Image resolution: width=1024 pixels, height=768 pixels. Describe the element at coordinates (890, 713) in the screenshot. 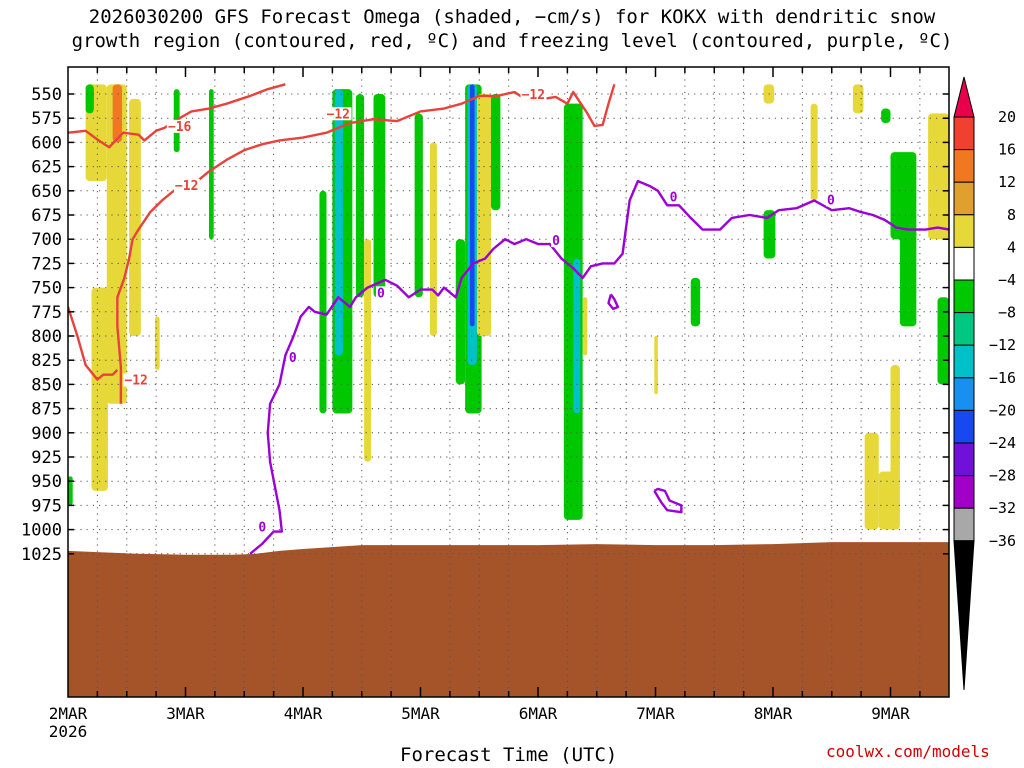

I see `x-tick-label: 9MAR` at that location.